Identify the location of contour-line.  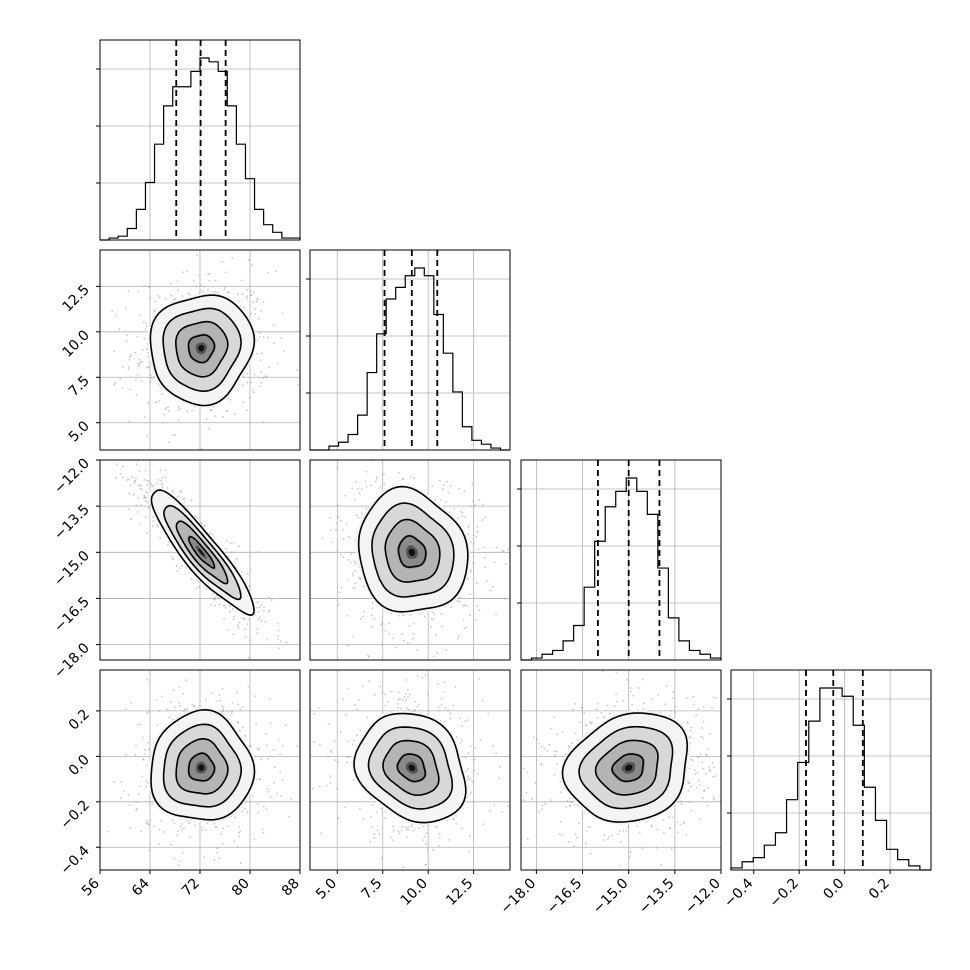
(626, 767).